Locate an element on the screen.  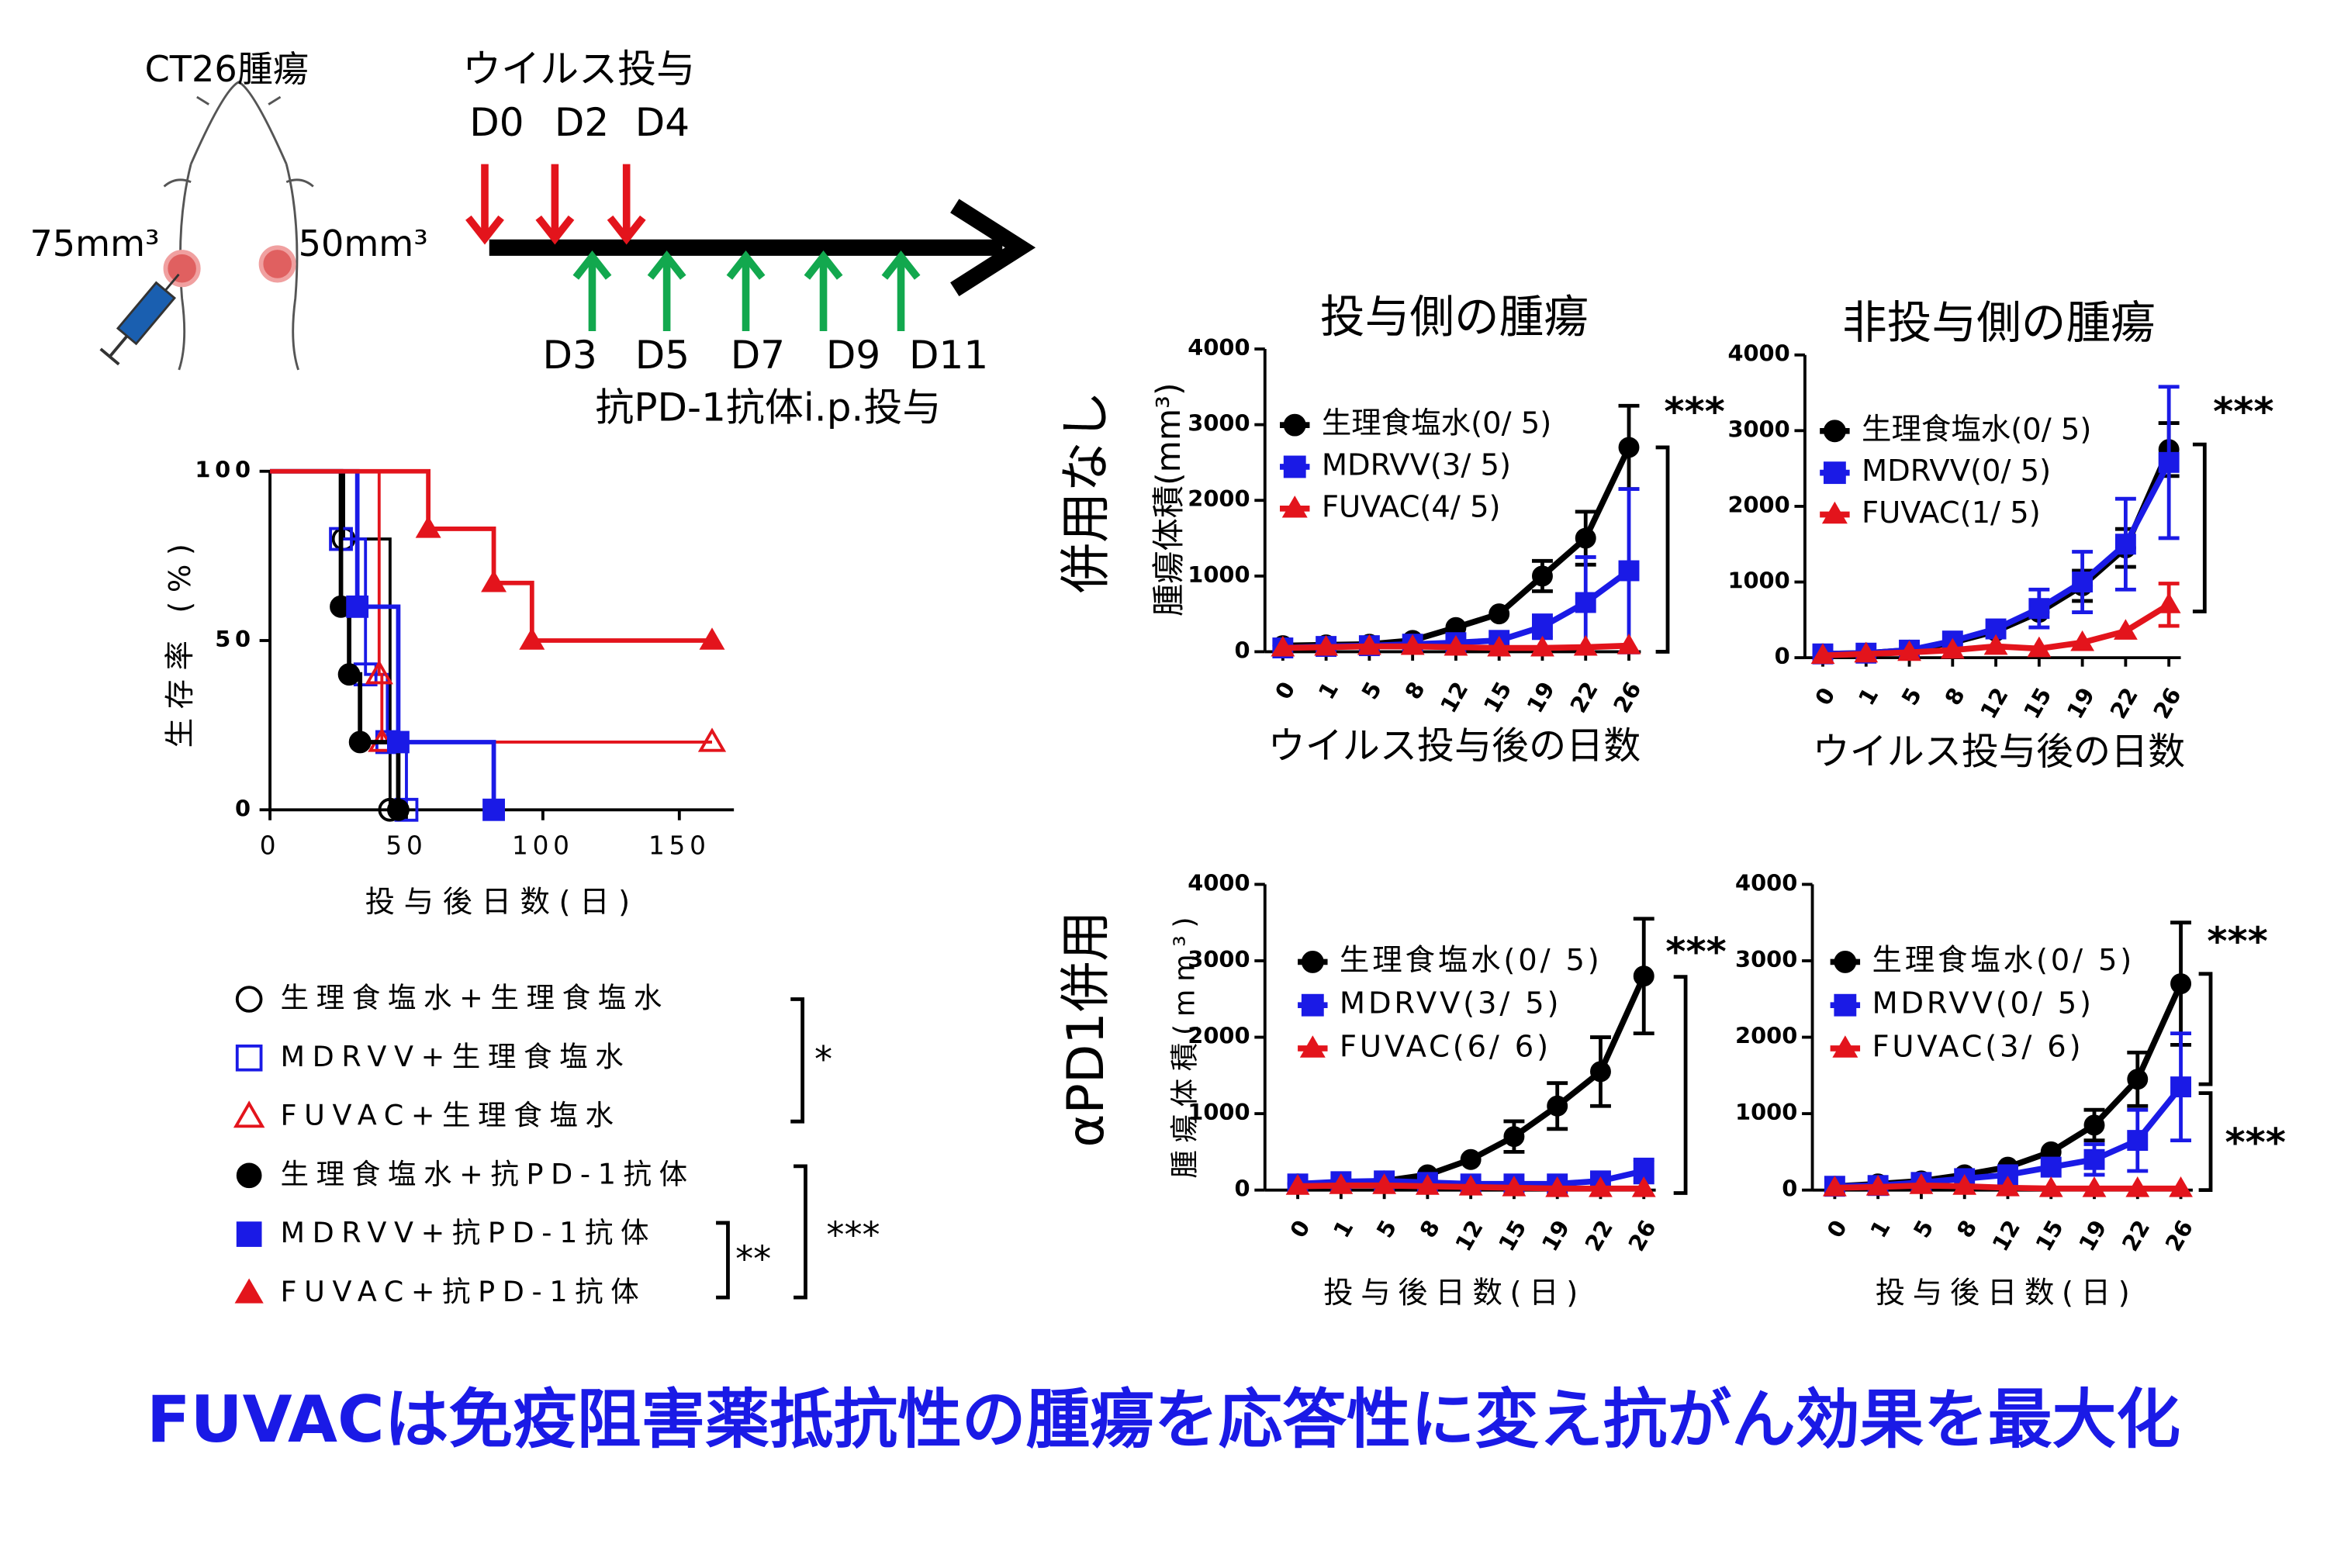
mouse-drawing is located at coordinates (238, 226).